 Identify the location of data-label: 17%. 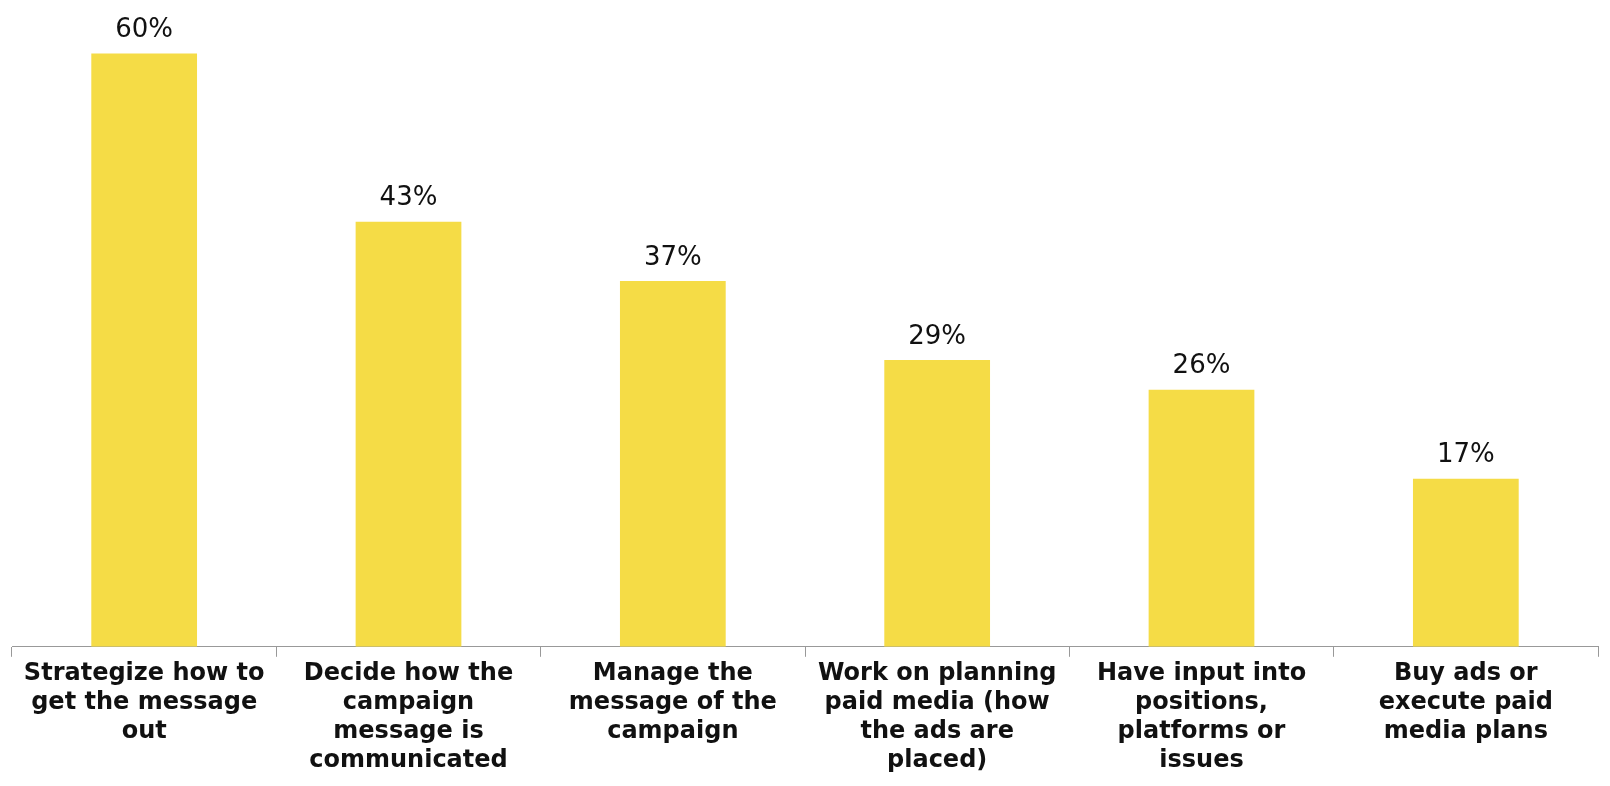
(1465, 453).